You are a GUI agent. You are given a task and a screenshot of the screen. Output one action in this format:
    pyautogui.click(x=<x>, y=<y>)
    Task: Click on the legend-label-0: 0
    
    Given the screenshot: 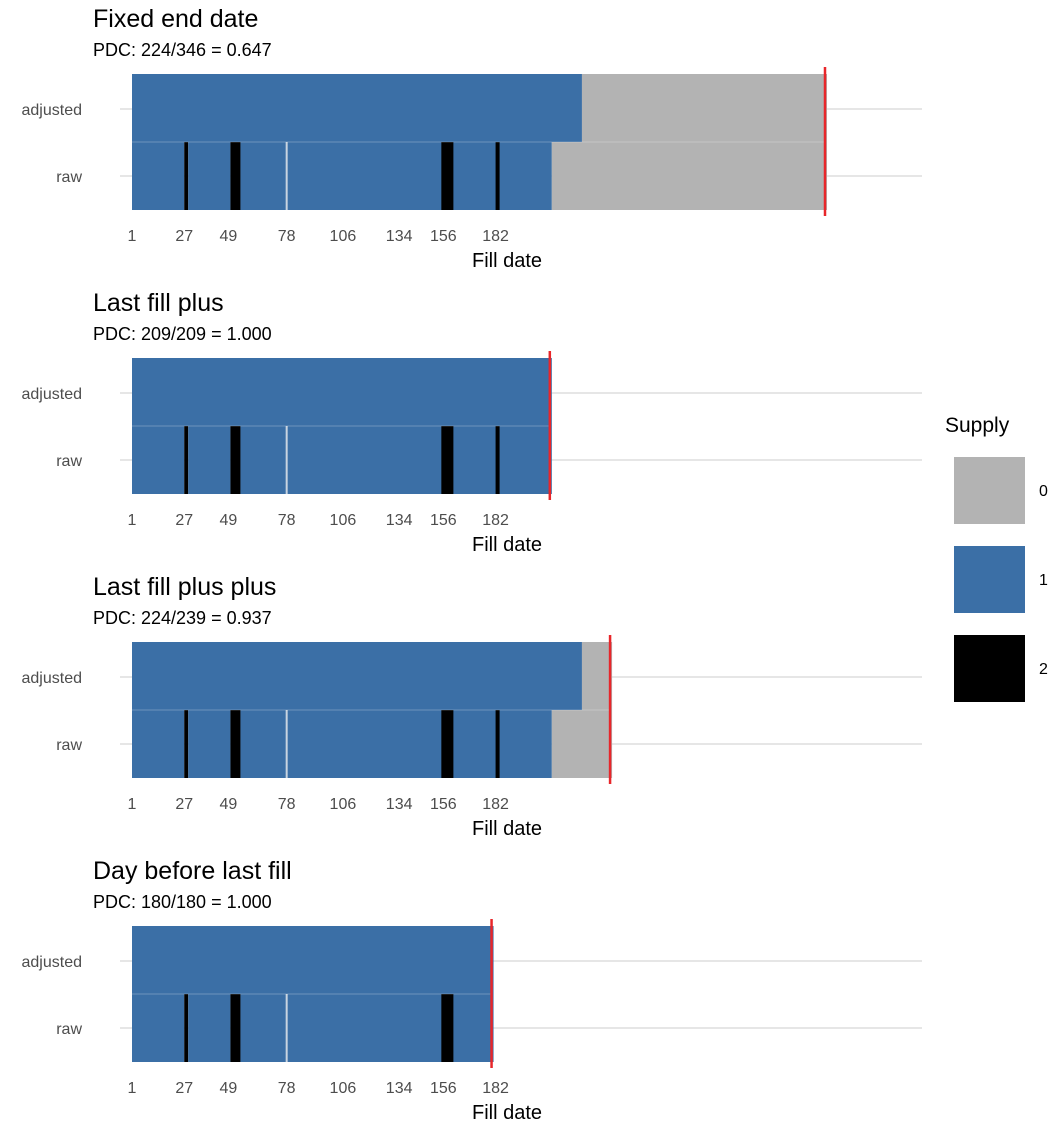 What is the action you would take?
    pyautogui.click(x=1043, y=491)
    